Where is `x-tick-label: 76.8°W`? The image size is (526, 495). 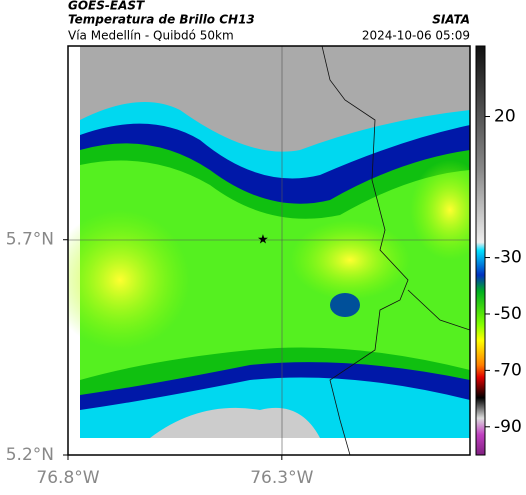
x-tick-label: 76.8°W is located at coordinates (67, 478).